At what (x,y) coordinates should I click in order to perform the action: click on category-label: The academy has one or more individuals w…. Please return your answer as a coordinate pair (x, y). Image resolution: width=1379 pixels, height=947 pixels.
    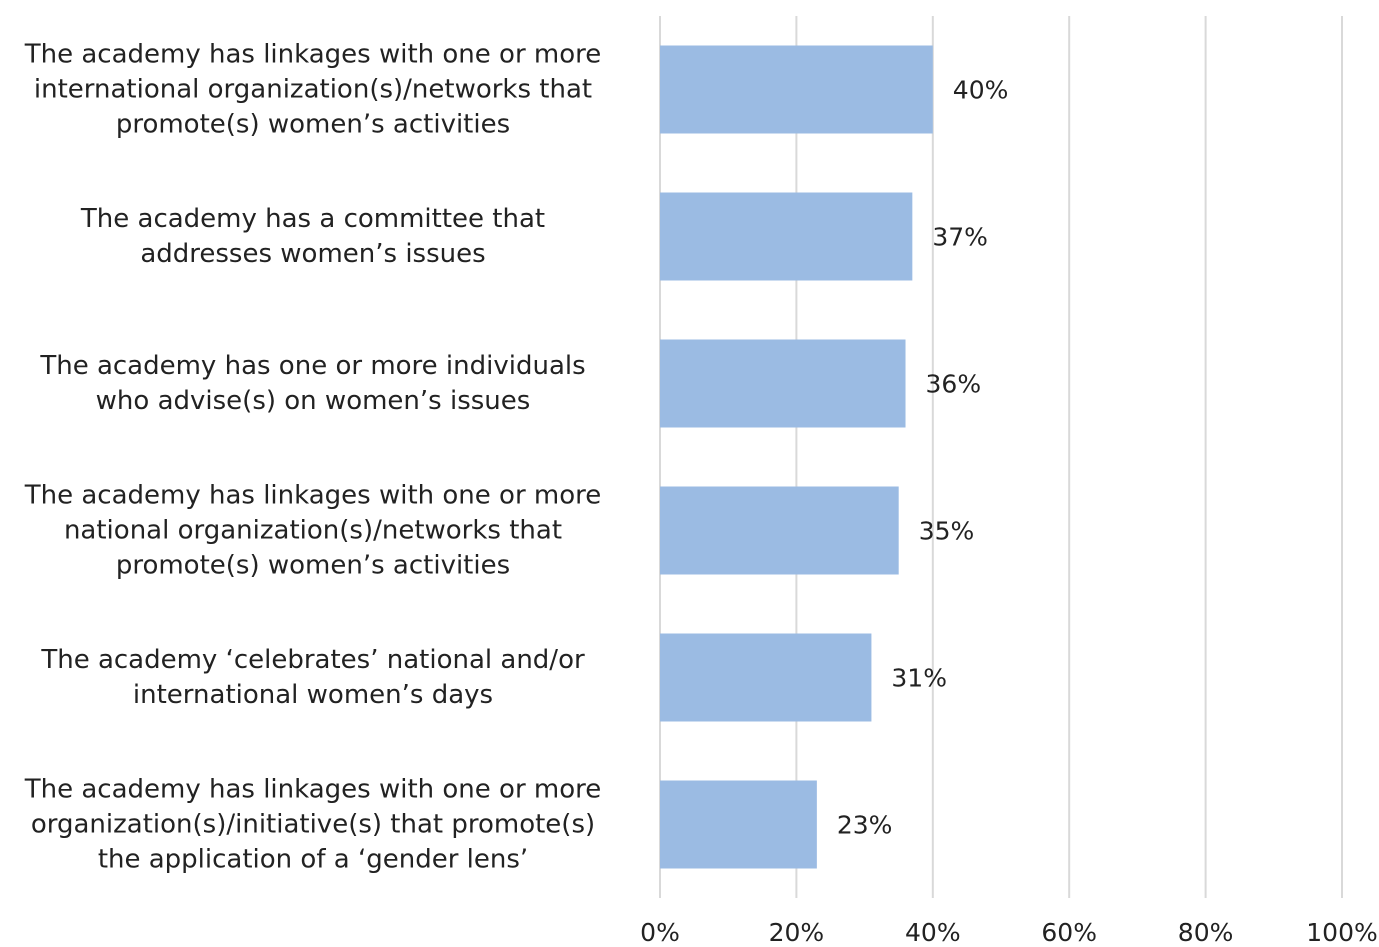
    Looking at the image, I should click on (316, 384).